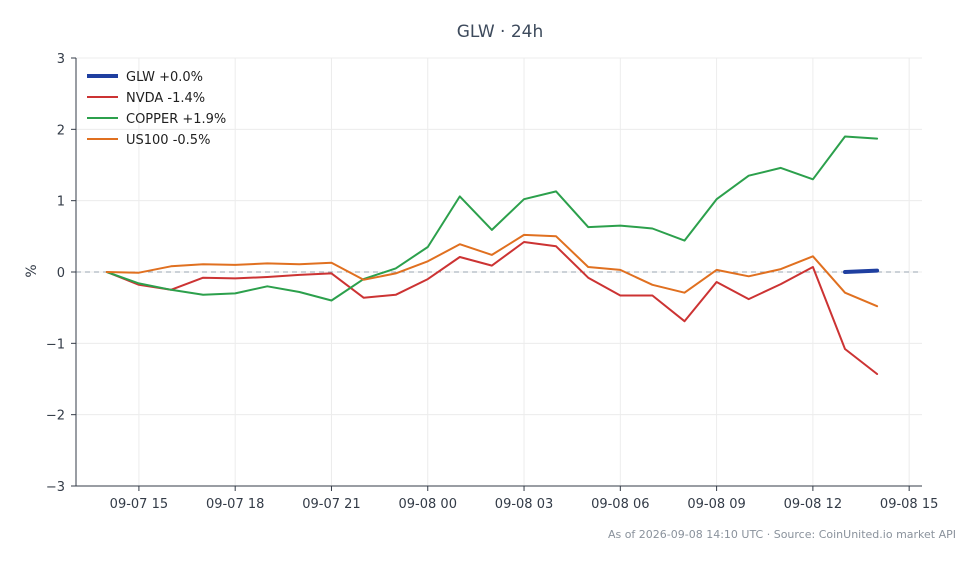 This screenshot has height=564, width=980. What do you see at coordinates (235, 504) in the screenshot?
I see `x-tick-label: 09-07 18` at bounding box center [235, 504].